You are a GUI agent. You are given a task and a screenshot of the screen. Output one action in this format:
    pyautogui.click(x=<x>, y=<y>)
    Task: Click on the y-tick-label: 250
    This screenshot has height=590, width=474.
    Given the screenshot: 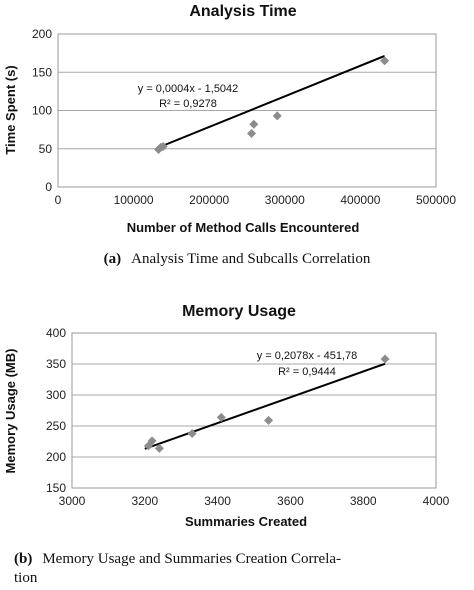 What is the action you would take?
    pyautogui.click(x=56, y=426)
    